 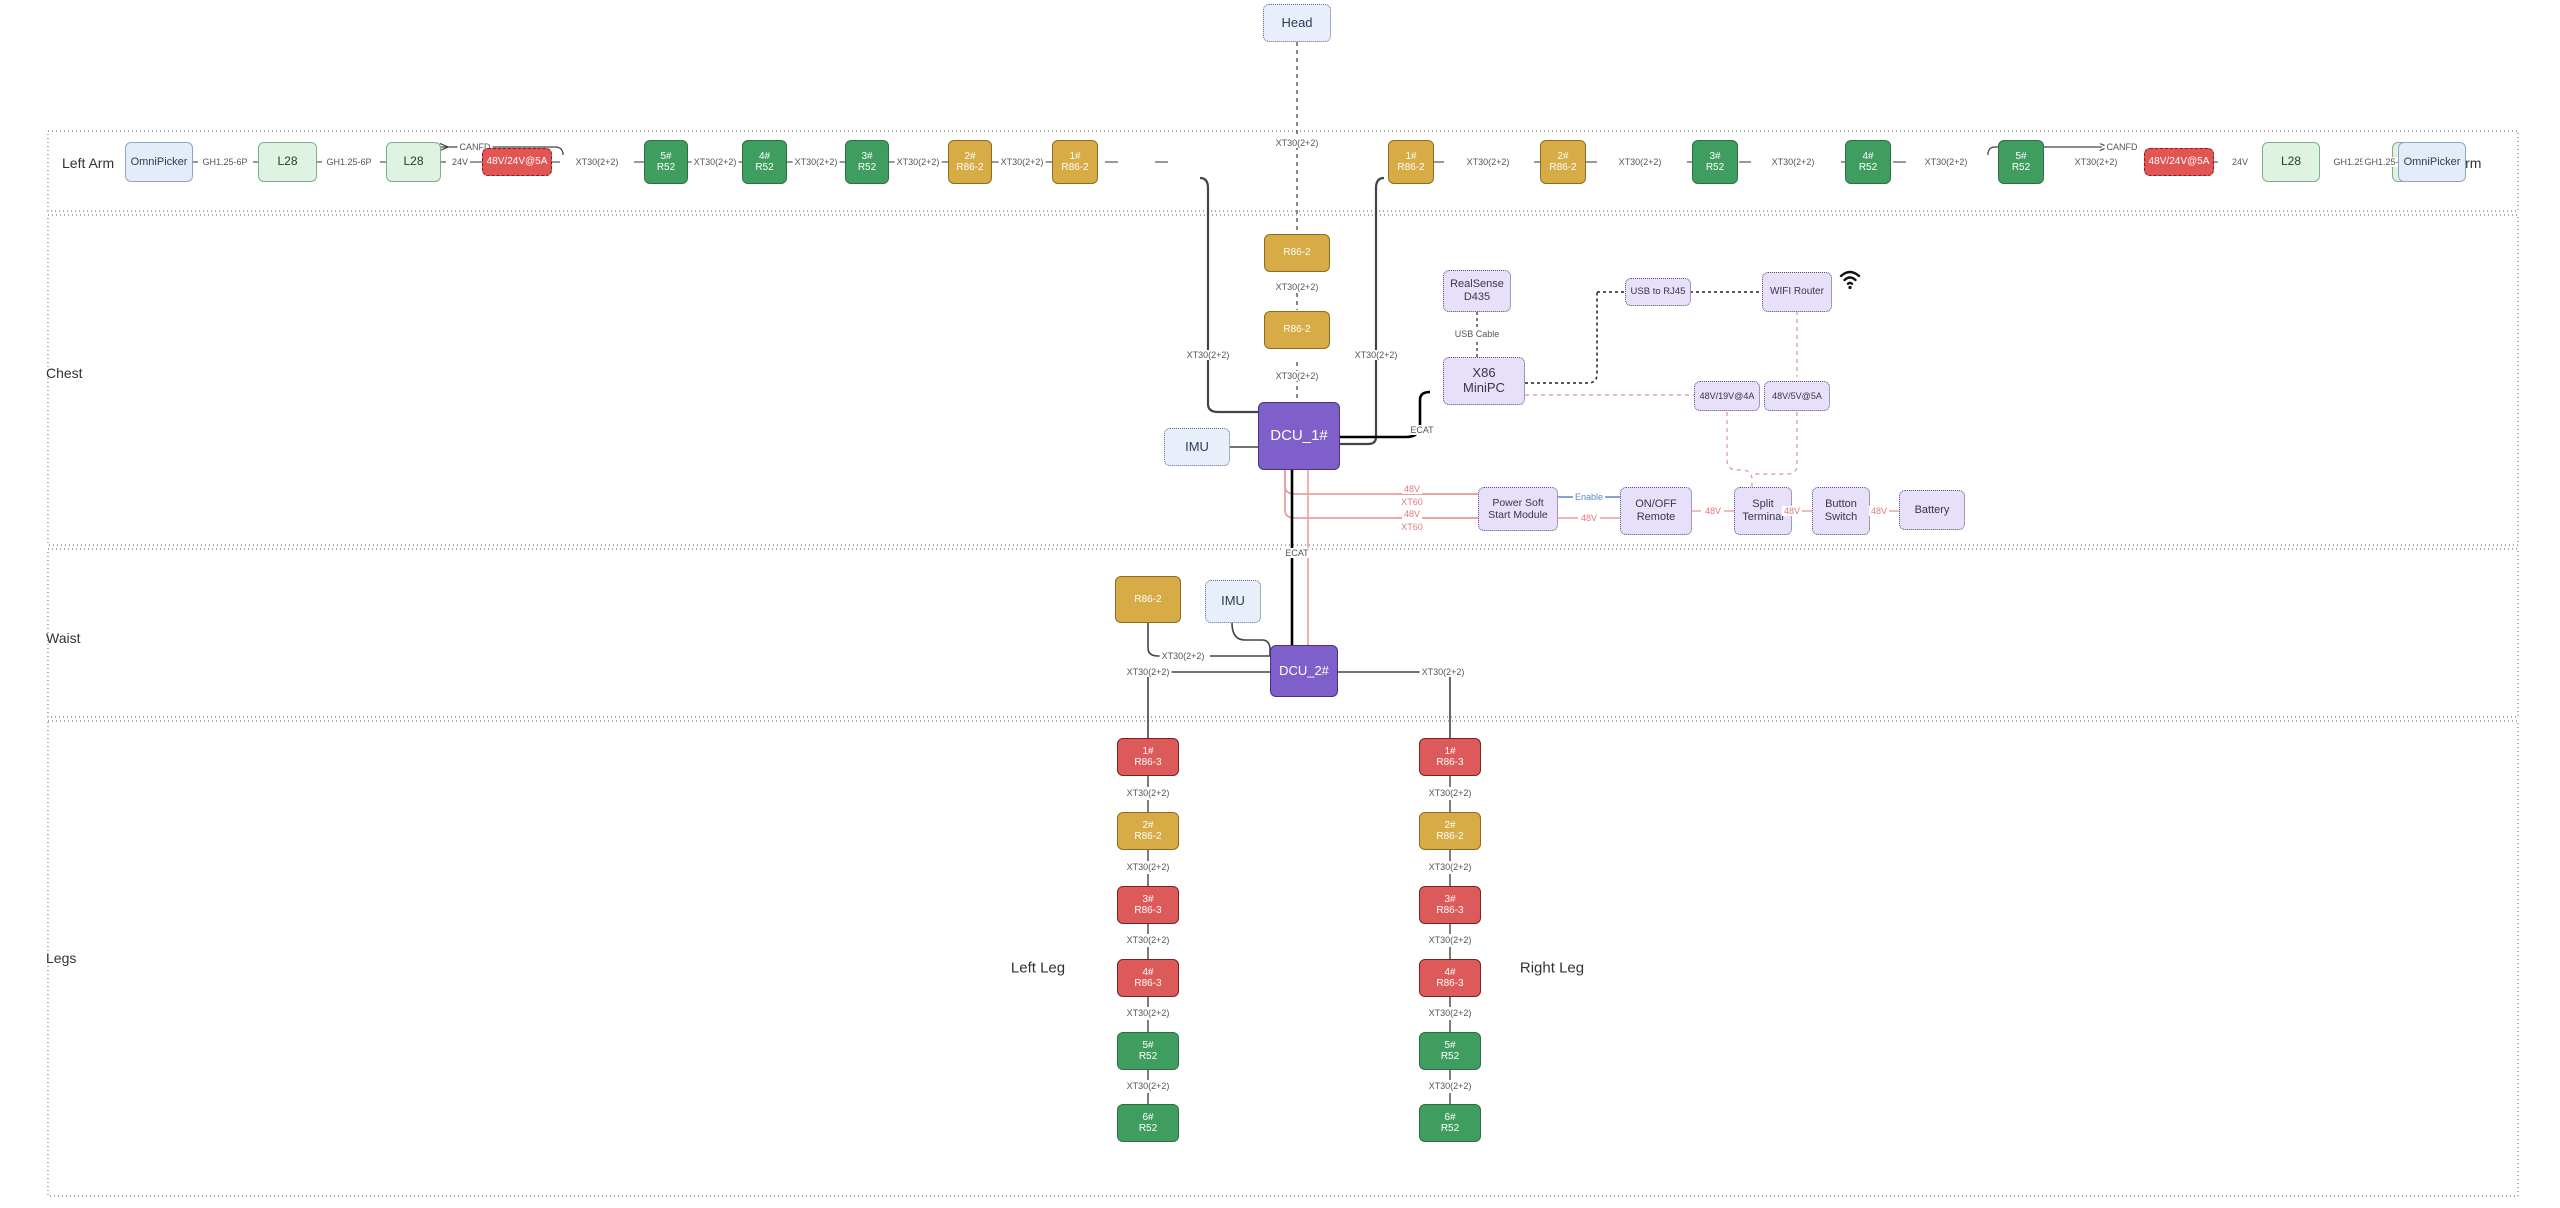 What do you see at coordinates (1450, 793) in the screenshot?
I see `link-right-leg-0: XT30(2+2)` at bounding box center [1450, 793].